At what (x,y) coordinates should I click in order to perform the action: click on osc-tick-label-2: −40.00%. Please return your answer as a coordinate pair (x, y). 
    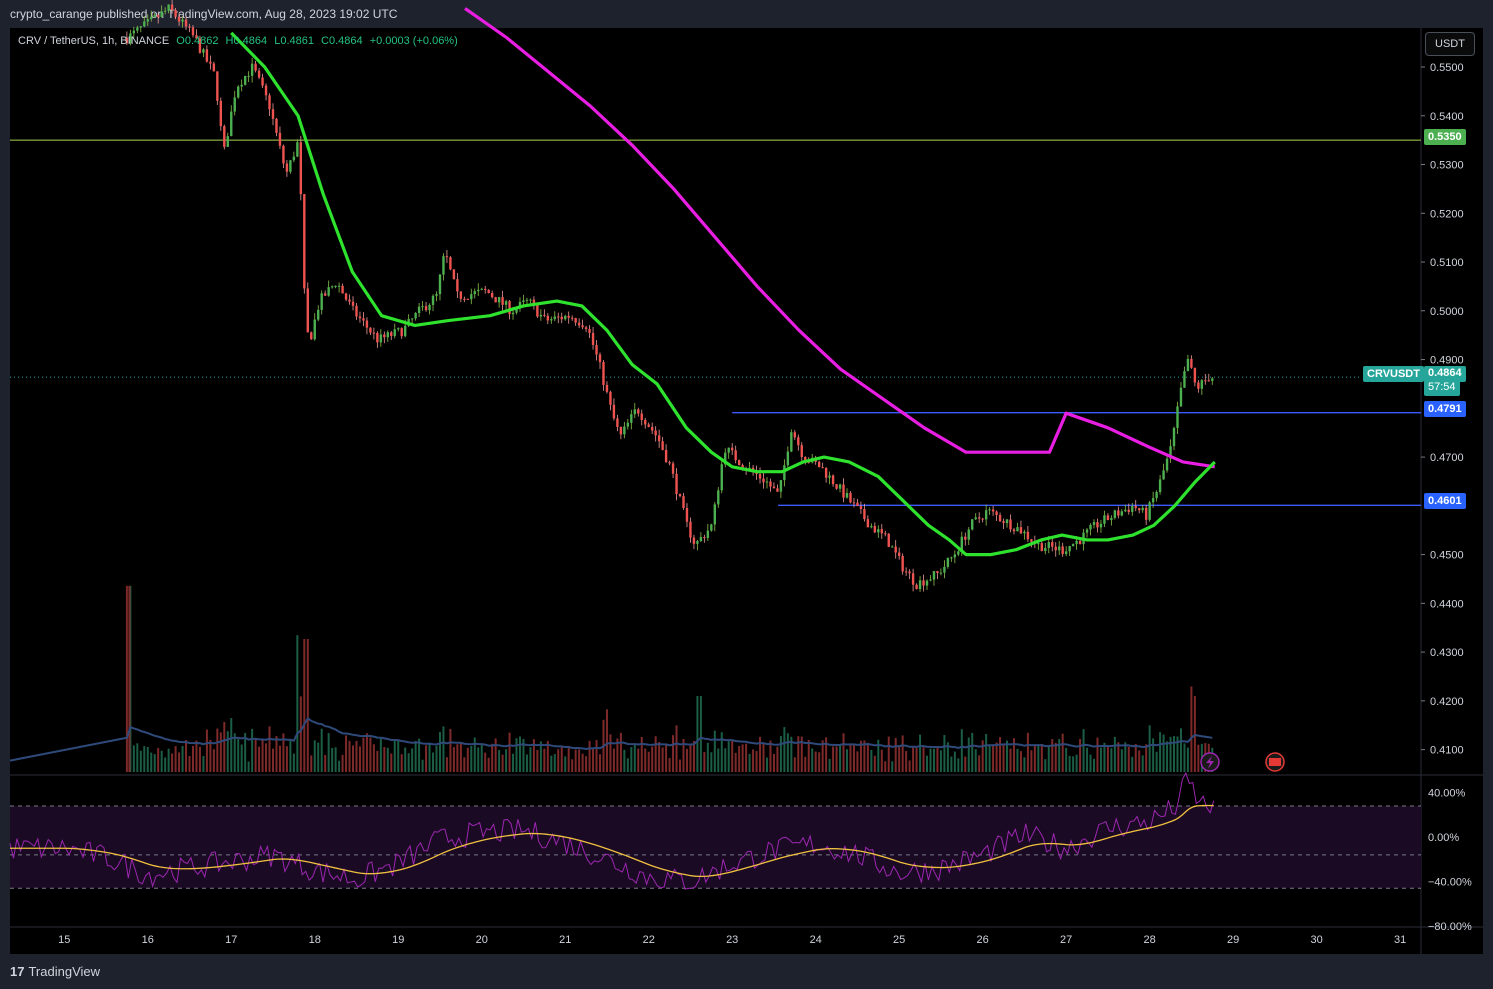
    Looking at the image, I should click on (1450, 883).